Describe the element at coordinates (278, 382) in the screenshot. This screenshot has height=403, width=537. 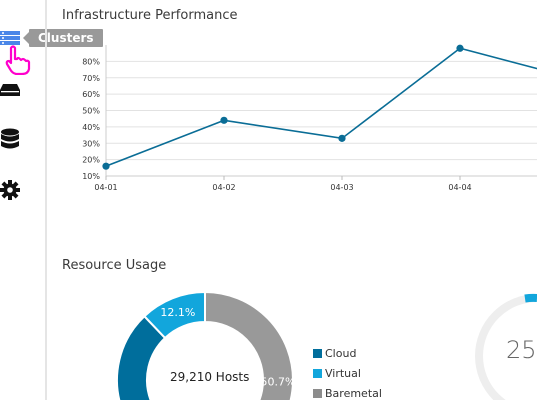
I see `slice-label-baremetal: 50.7%` at that location.